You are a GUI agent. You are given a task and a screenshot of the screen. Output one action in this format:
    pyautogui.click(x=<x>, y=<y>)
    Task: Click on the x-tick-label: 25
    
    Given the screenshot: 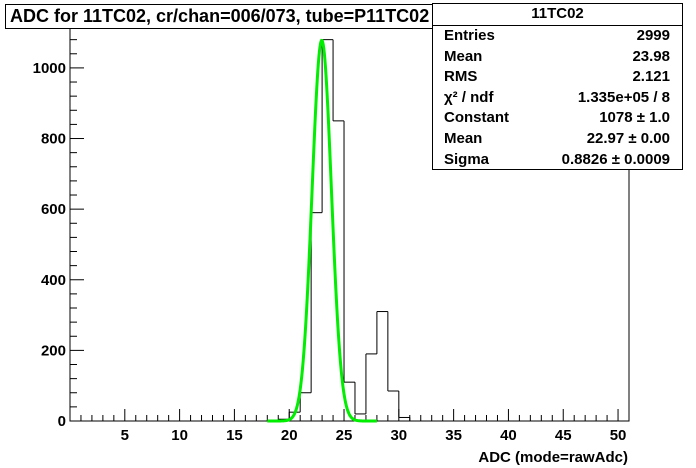 What is the action you would take?
    pyautogui.click(x=344, y=435)
    